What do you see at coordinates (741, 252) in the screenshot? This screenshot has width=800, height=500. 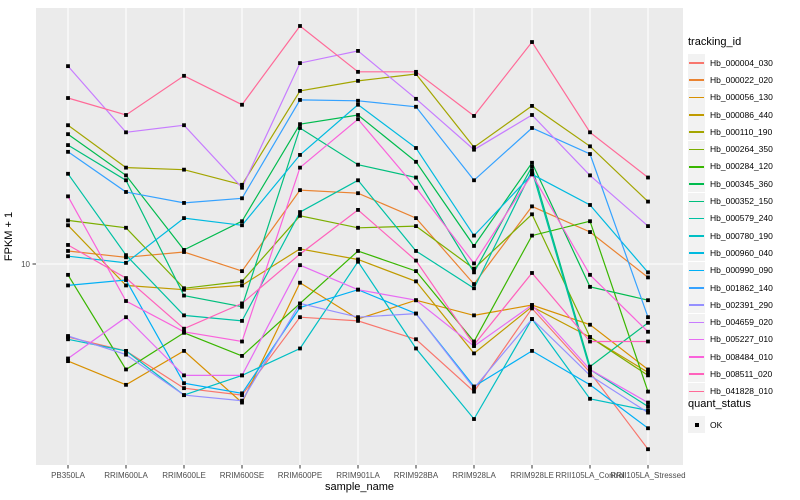 I see `legend-entry-label: Hb_000960_040` at bounding box center [741, 252].